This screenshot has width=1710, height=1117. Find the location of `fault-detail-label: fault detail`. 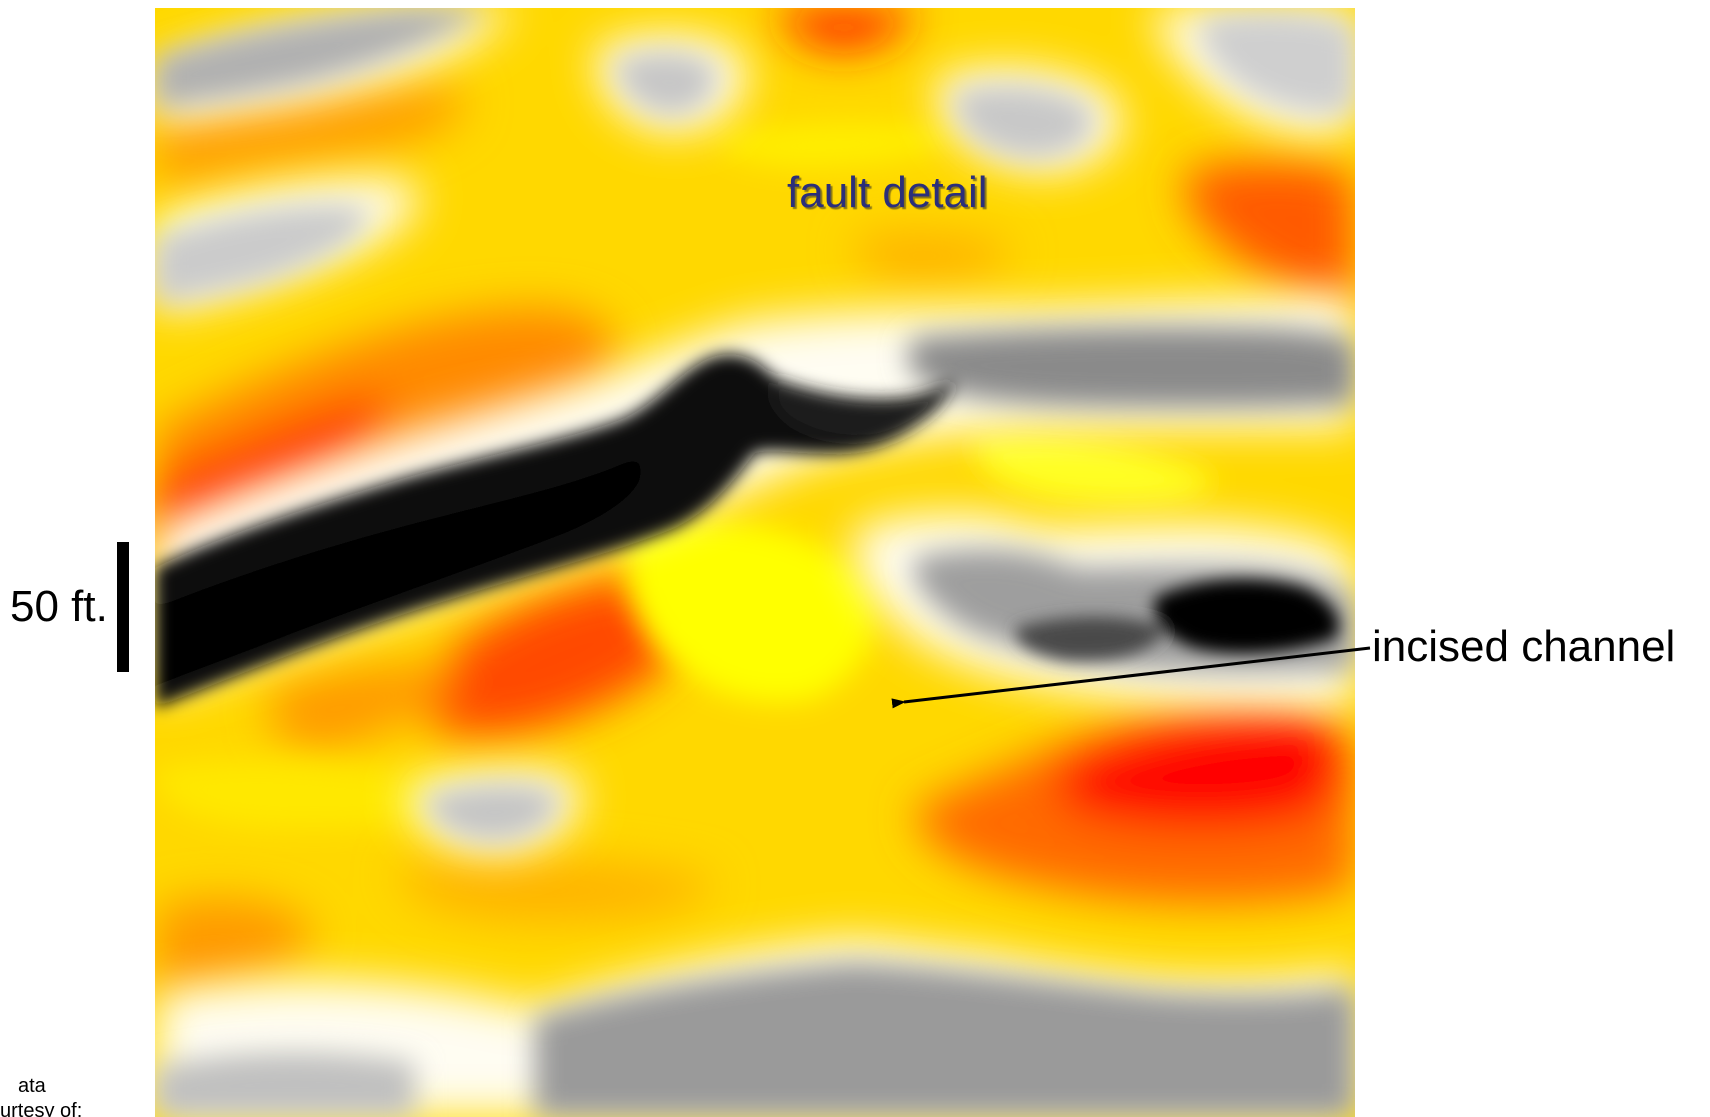

fault-detail-label: fault detail is located at coordinates (887, 192).